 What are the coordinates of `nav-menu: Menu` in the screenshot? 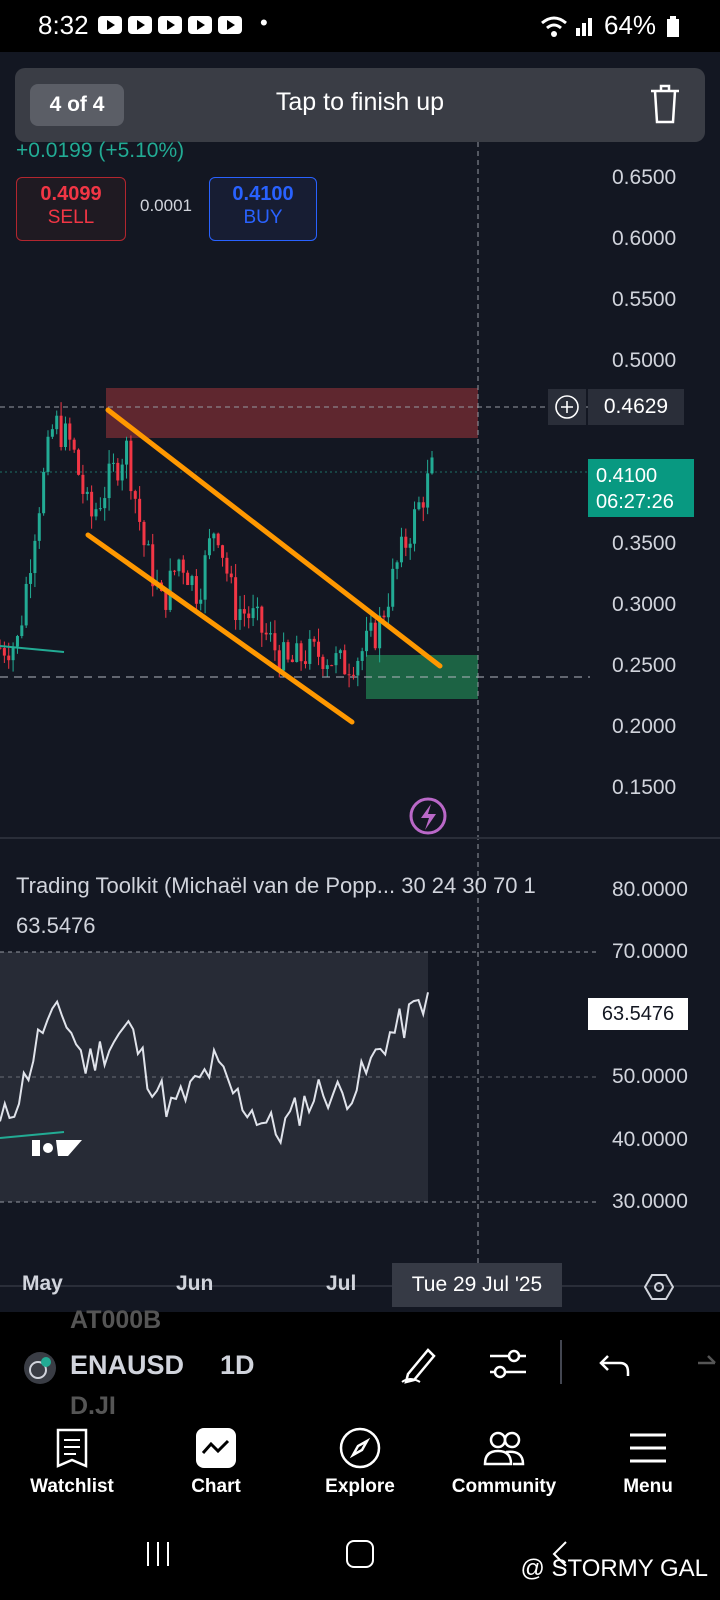 It's located at (648, 1469).